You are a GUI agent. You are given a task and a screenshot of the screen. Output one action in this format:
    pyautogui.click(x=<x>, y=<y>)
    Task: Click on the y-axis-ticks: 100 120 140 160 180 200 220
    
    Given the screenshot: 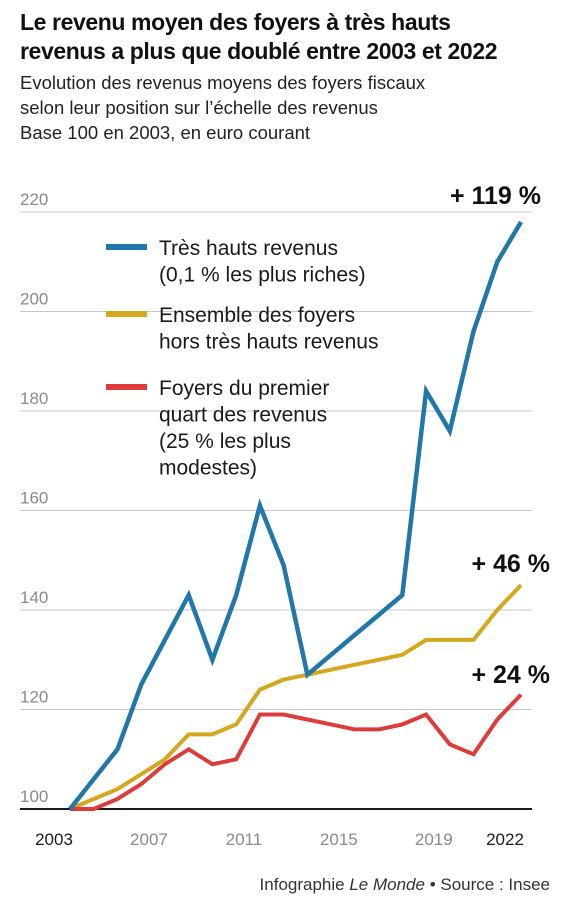 What is the action you would take?
    pyautogui.click(x=34, y=498)
    